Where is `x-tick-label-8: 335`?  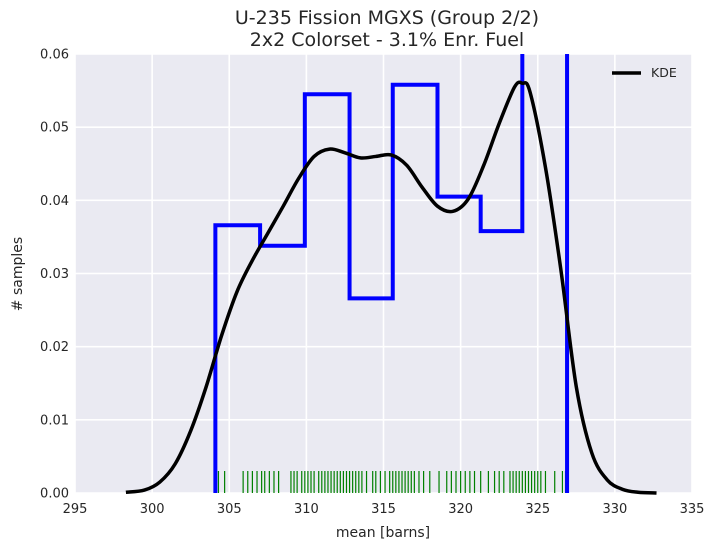 x-tick-label-8: 335 is located at coordinates (692, 509).